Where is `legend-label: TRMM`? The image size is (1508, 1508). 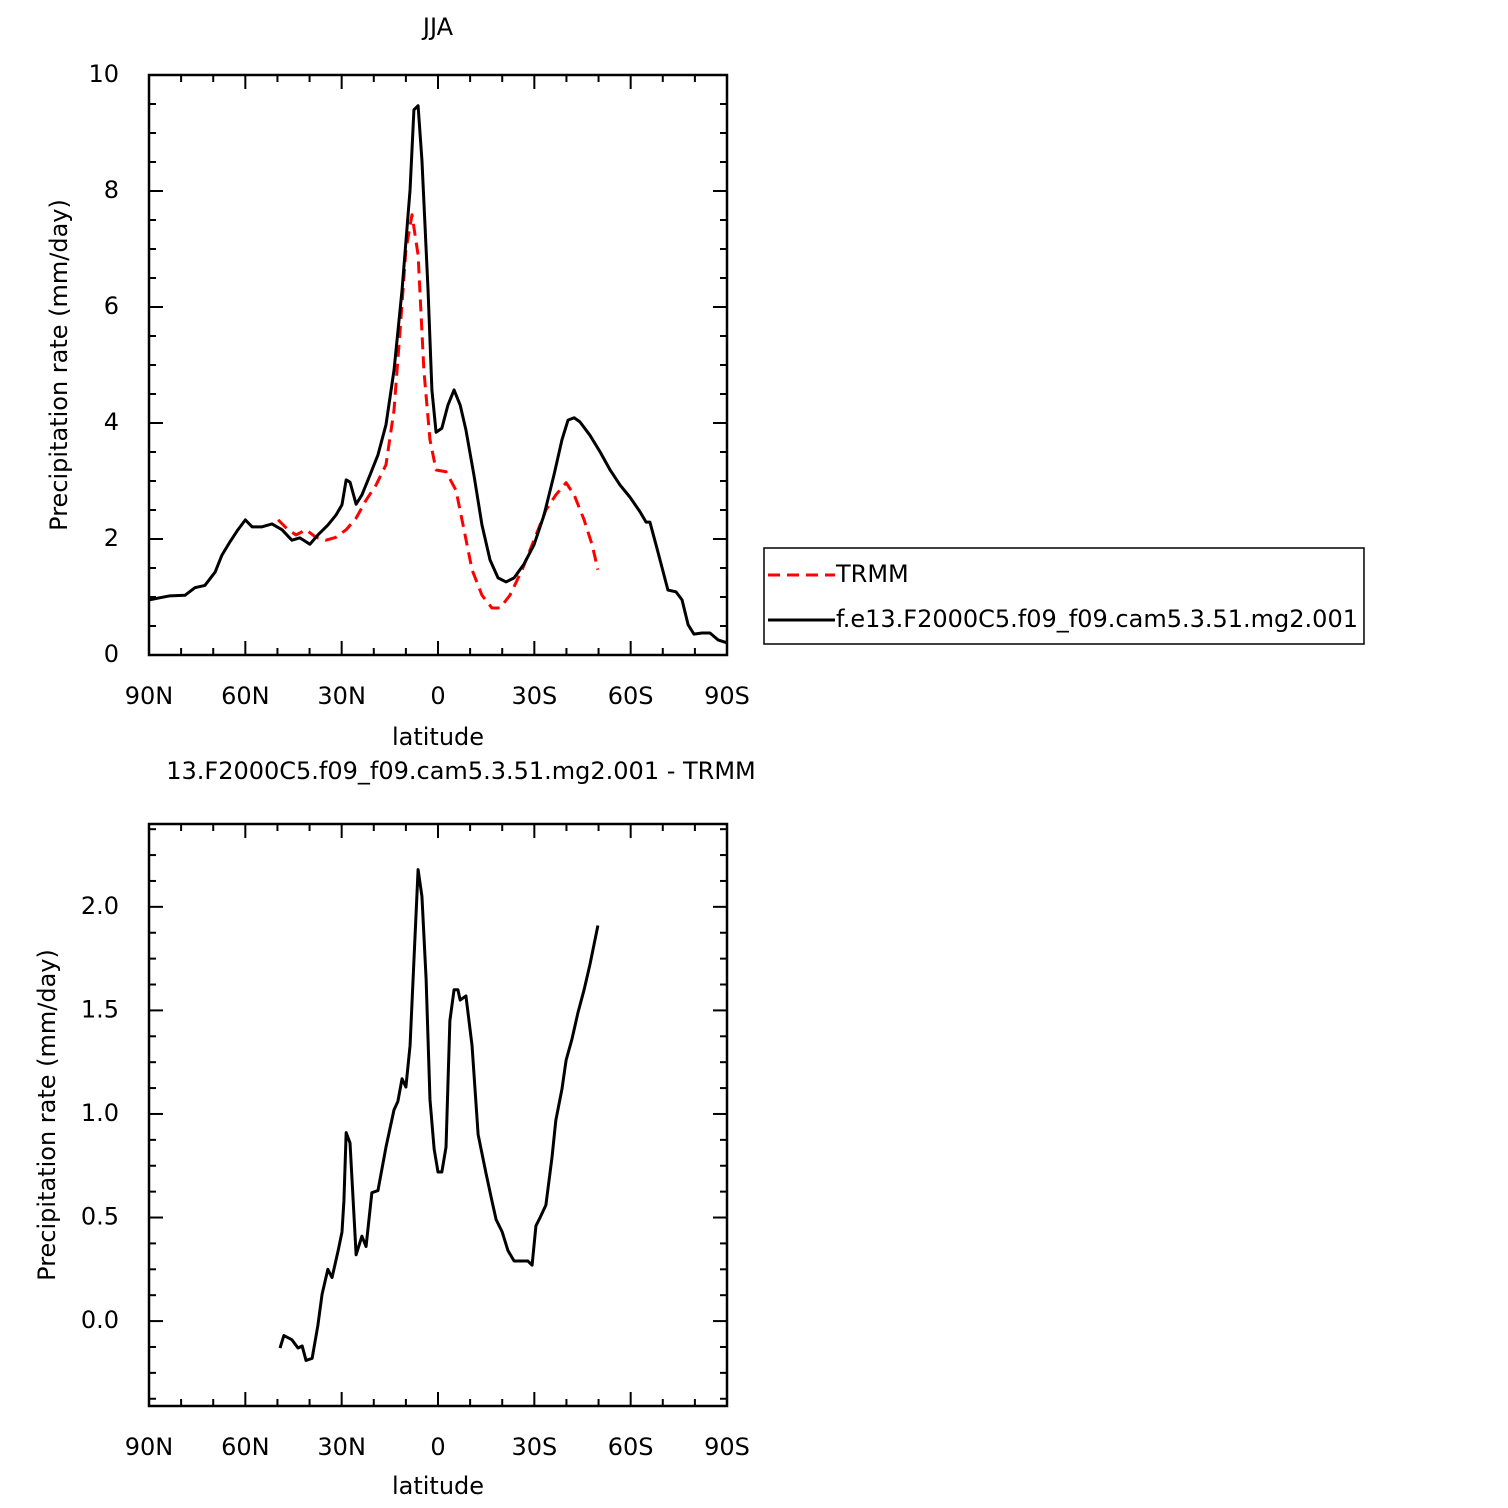 legend-label: TRMM is located at coordinates (872, 574).